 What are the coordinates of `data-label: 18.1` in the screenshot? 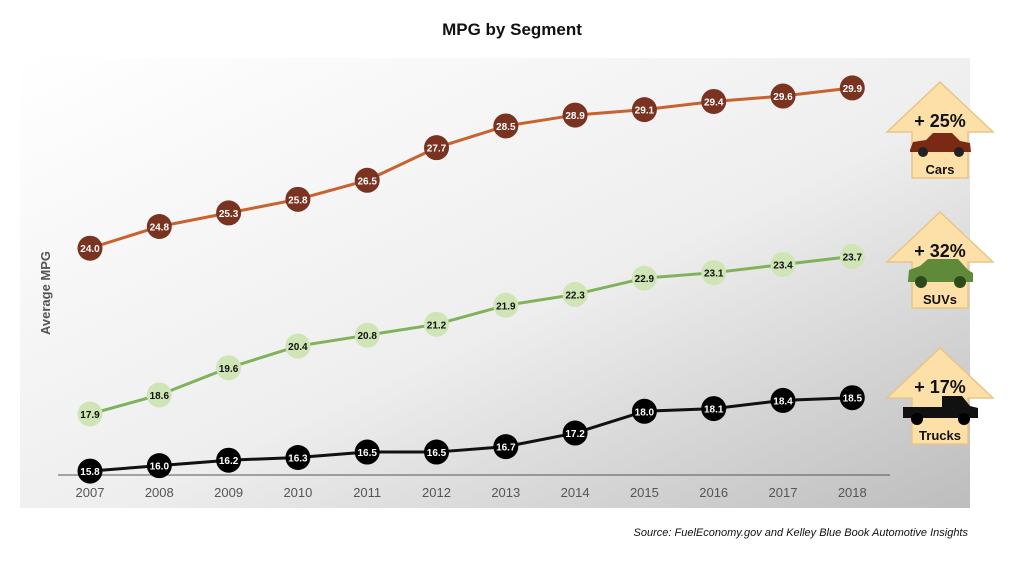 It's located at (714, 410).